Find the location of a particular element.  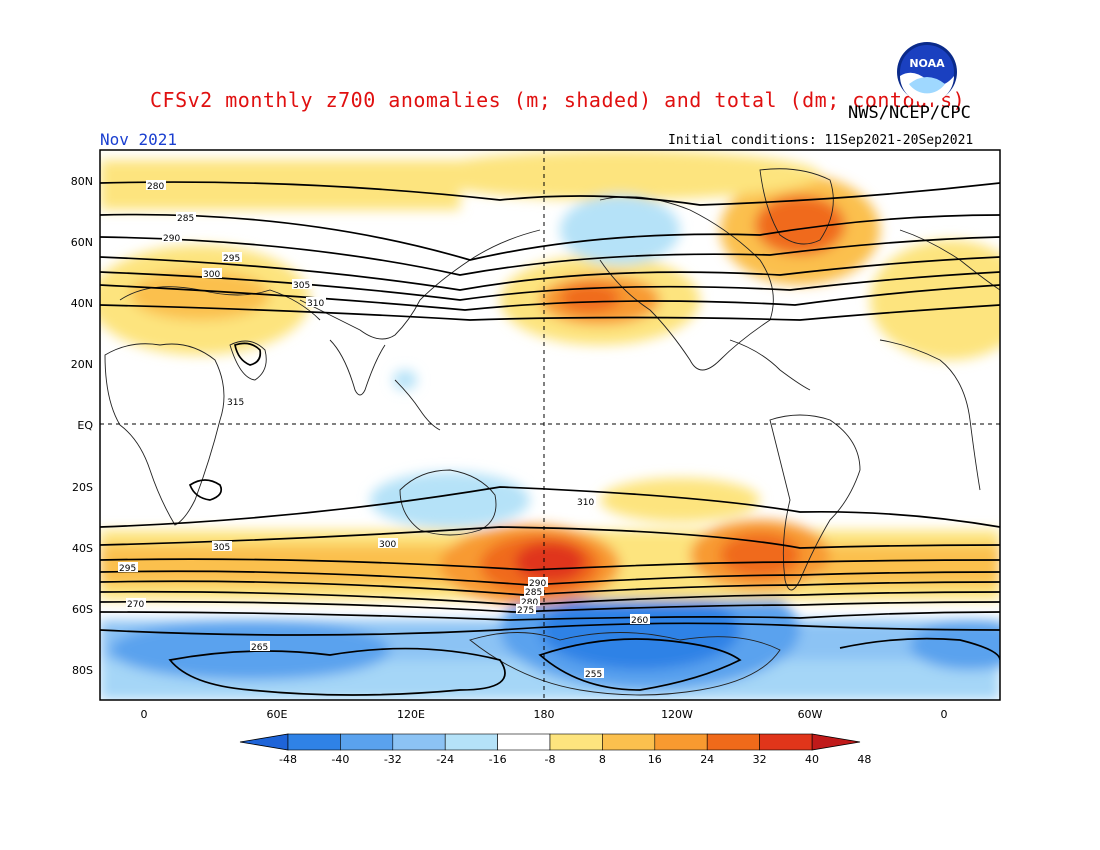

contour-label: 315 is located at coordinates (236, 402).